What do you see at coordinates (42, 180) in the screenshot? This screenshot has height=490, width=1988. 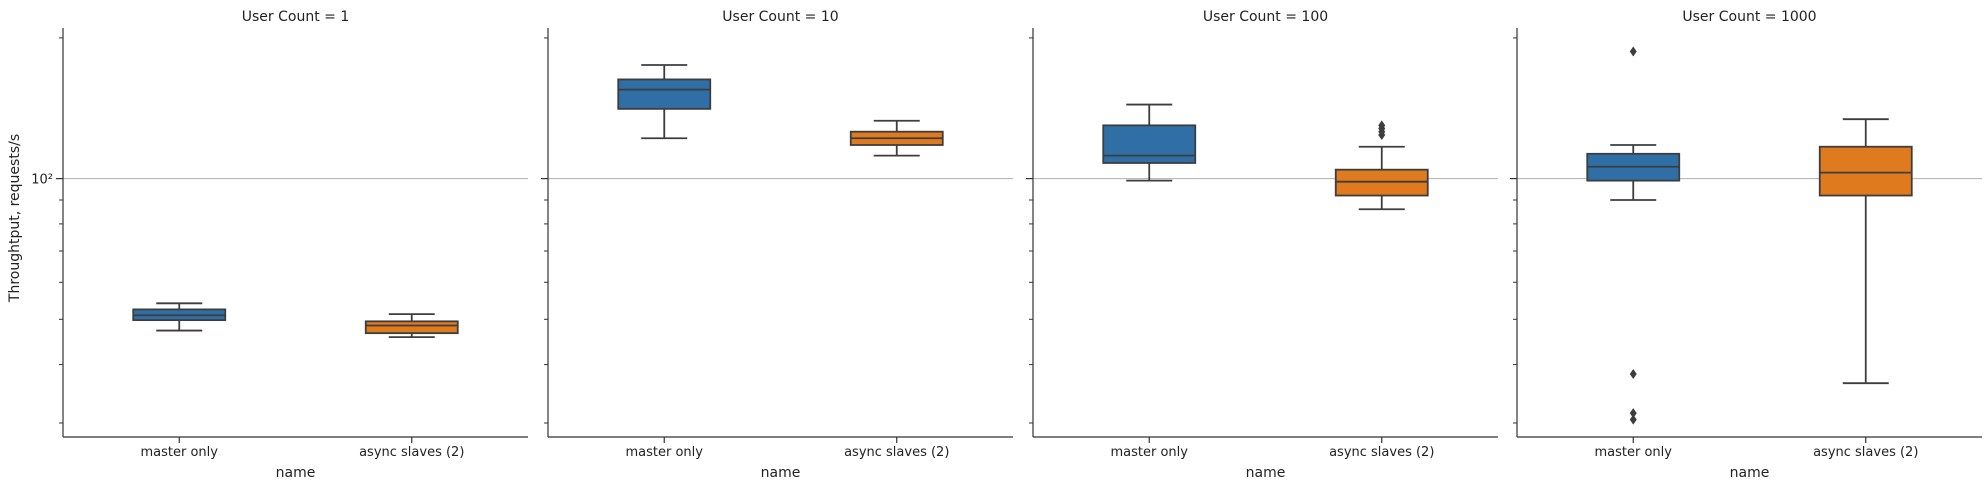 I see `y-tick-label: 10²` at bounding box center [42, 180].